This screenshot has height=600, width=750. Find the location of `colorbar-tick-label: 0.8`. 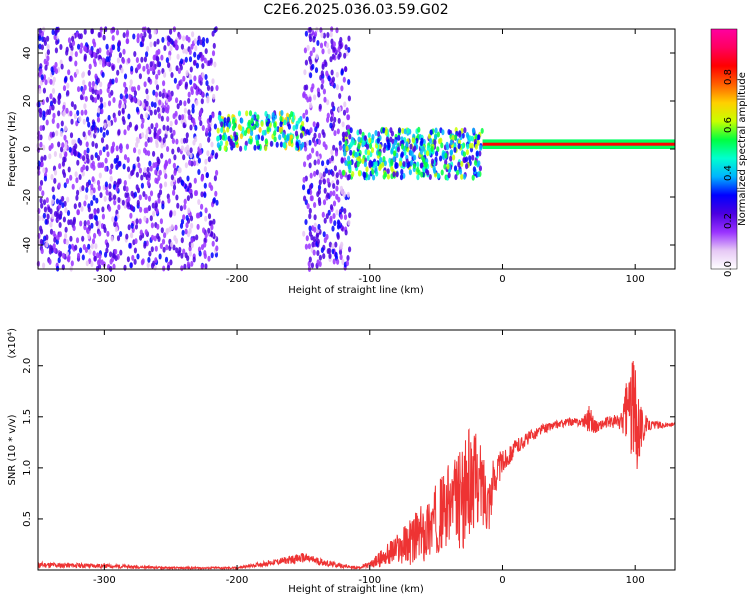

colorbar-tick-label: 0.8 is located at coordinates (728, 77).